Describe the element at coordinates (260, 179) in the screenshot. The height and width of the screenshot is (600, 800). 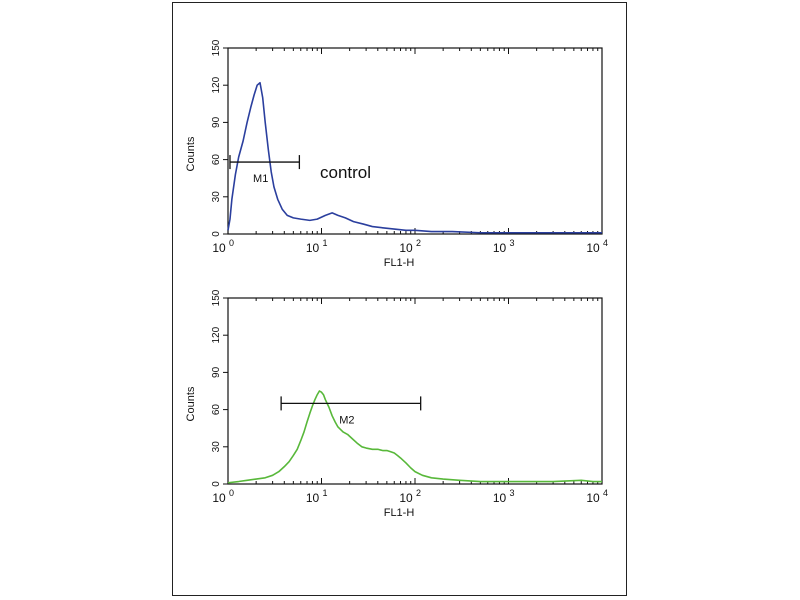
I see `gate-marker-label: M1` at that location.